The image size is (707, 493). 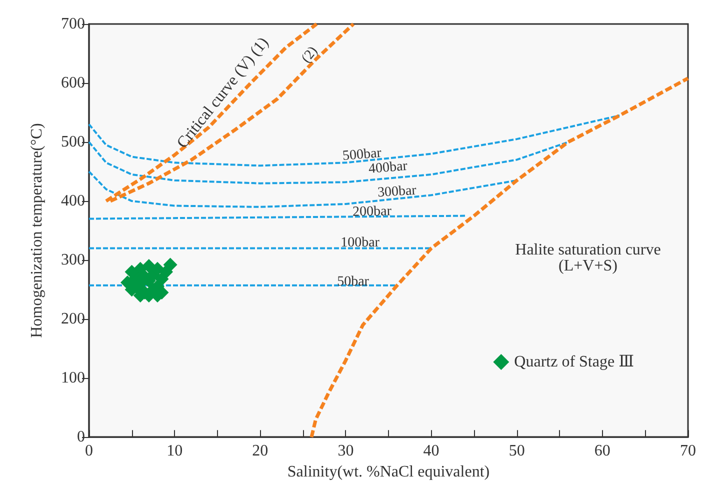 What do you see at coordinates (260, 451) in the screenshot?
I see `x-tick-label: 20` at bounding box center [260, 451].